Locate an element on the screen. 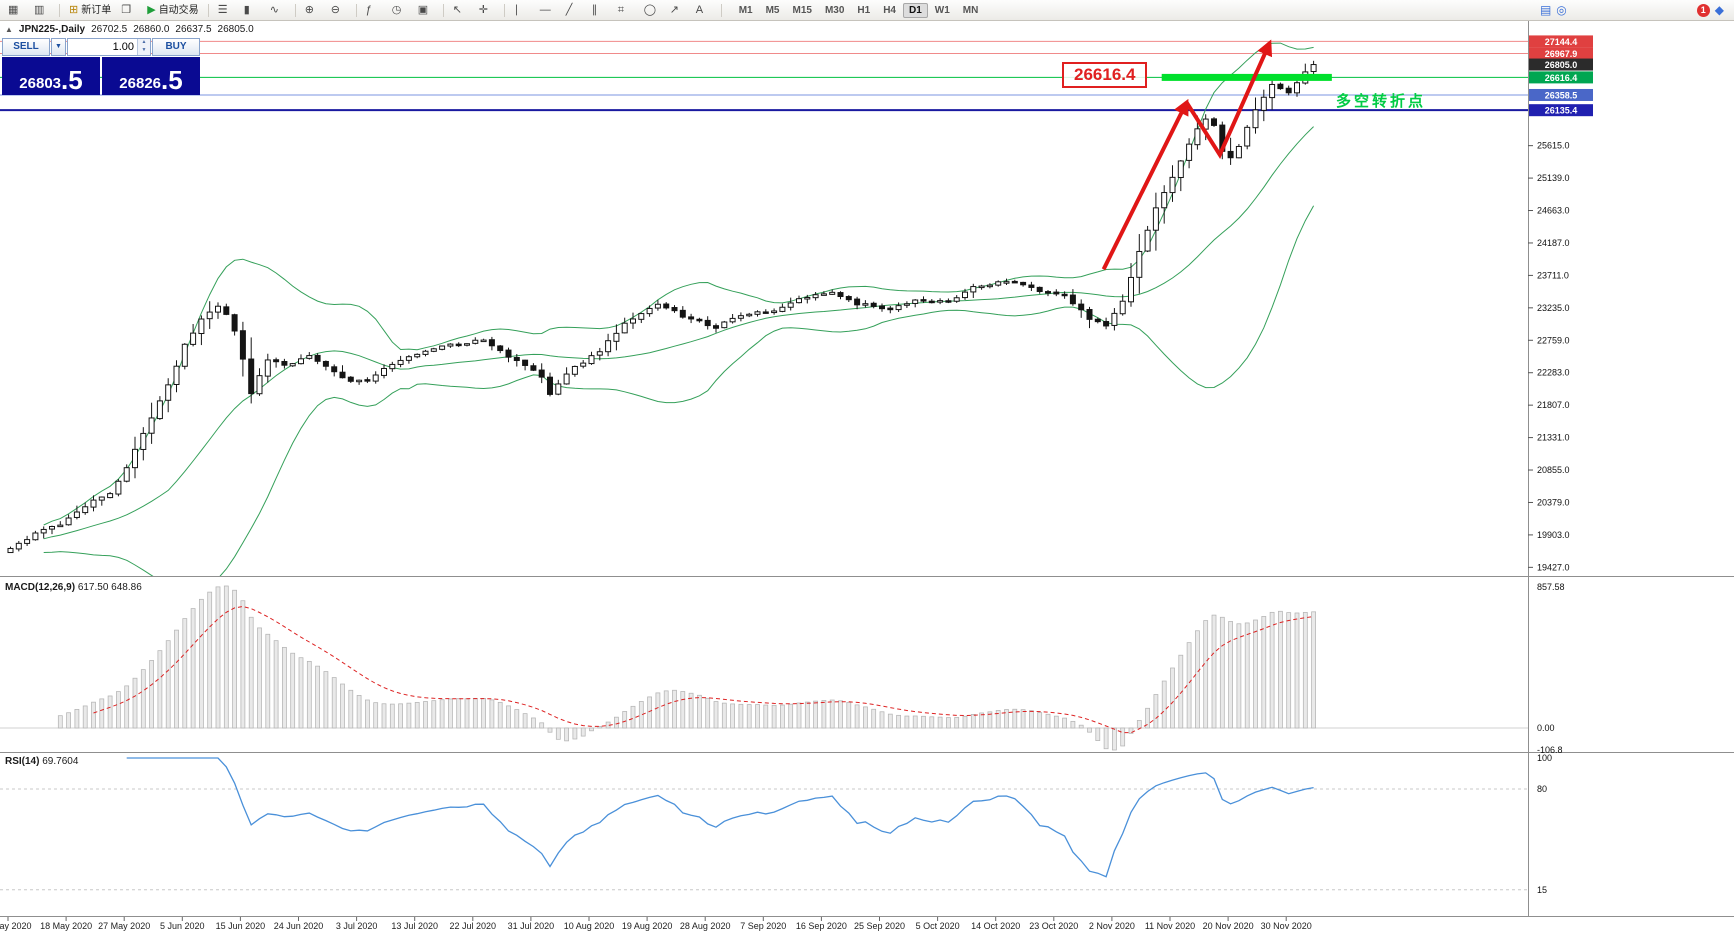  rsi-axis-15: 15 is located at coordinates (1542, 890).